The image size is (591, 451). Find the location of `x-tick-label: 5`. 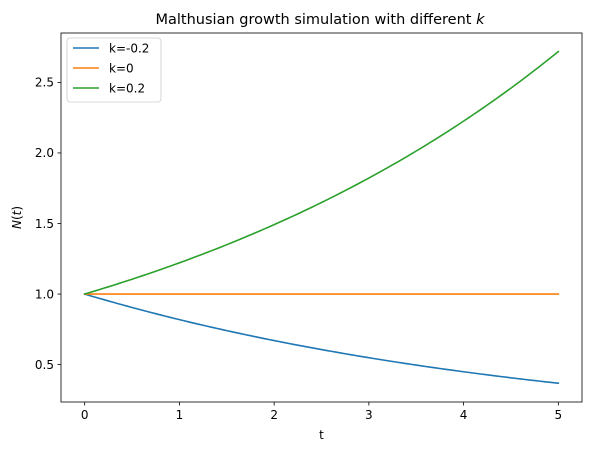

x-tick-label: 5 is located at coordinates (558, 415).